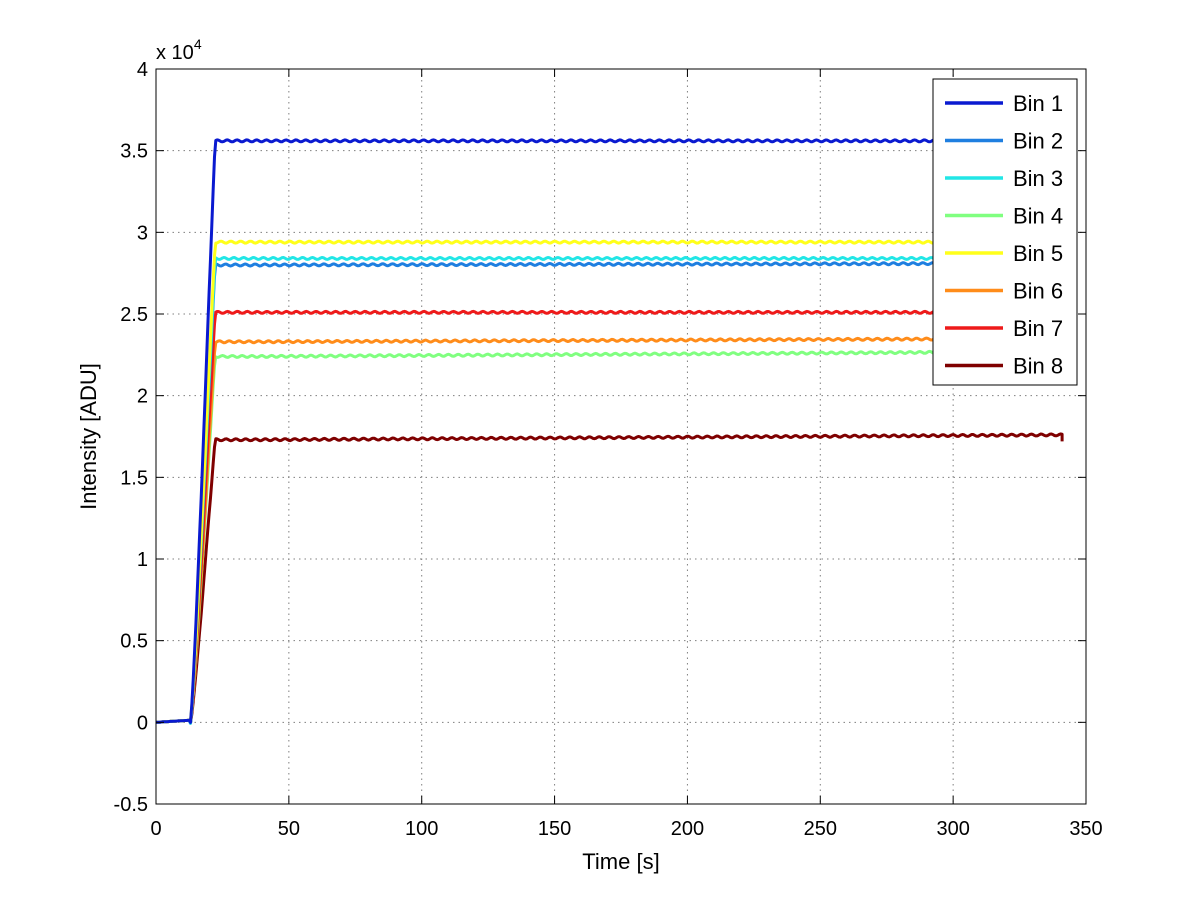 This screenshot has width=1200, height=901. What do you see at coordinates (155, 829) in the screenshot?
I see `x-tick-label: 0` at bounding box center [155, 829].